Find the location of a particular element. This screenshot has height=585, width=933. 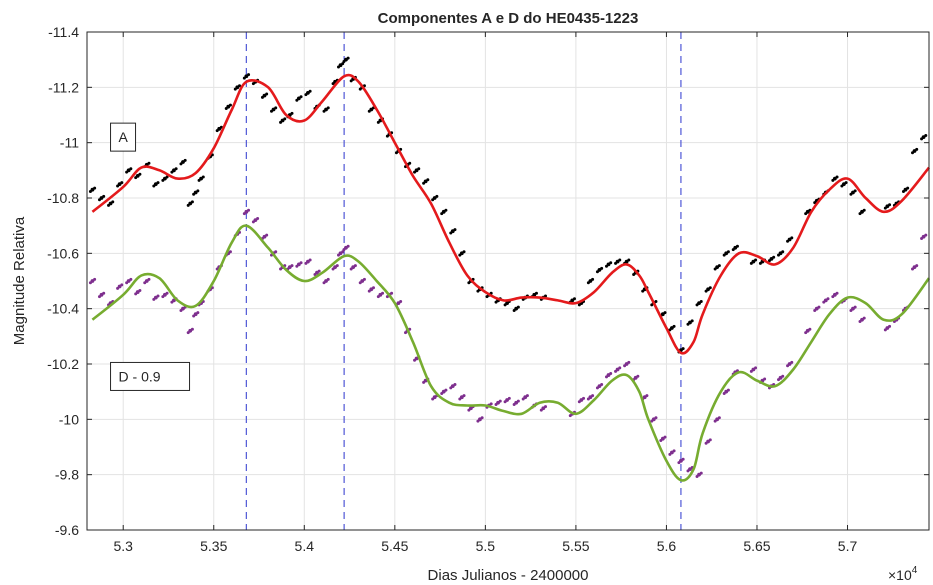

y-tick-label: -10 is located at coordinates (69, 419).